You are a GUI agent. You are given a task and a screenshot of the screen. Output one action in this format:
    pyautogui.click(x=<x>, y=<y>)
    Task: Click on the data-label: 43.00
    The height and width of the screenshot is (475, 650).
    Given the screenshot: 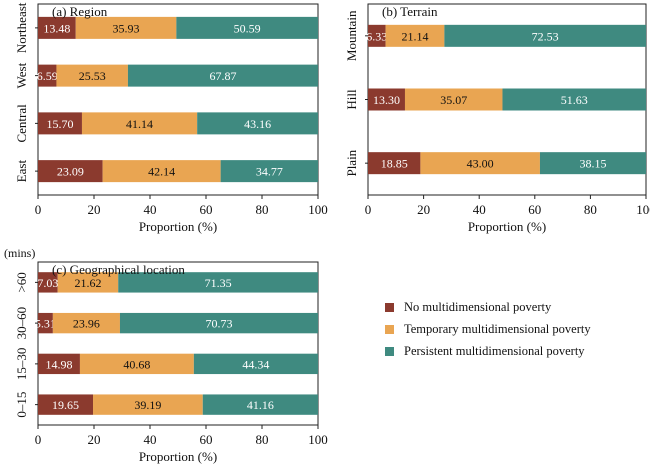 What is the action you would take?
    pyautogui.click(x=480, y=164)
    